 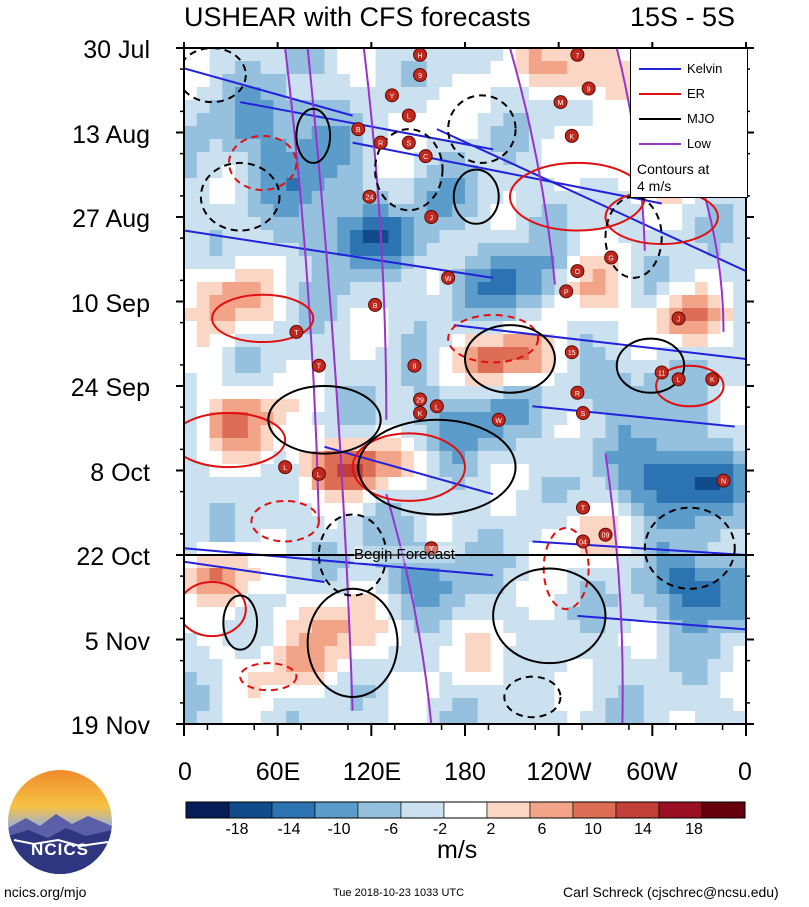 I want to click on x-tick-label: 0, so click(x=185, y=772).